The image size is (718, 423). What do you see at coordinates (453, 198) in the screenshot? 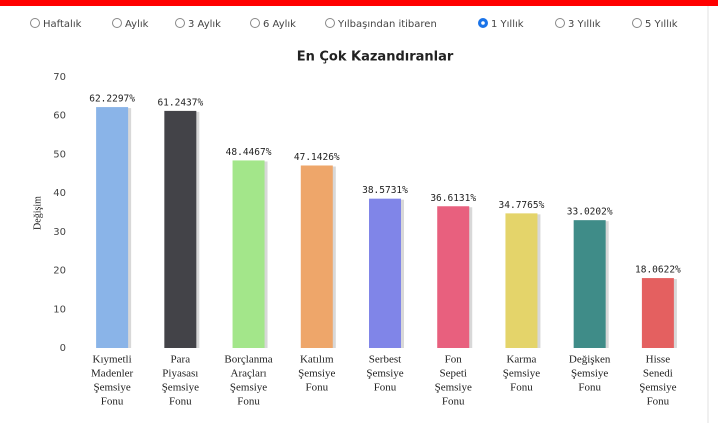
I see `value-label: 36.6131%` at bounding box center [453, 198].